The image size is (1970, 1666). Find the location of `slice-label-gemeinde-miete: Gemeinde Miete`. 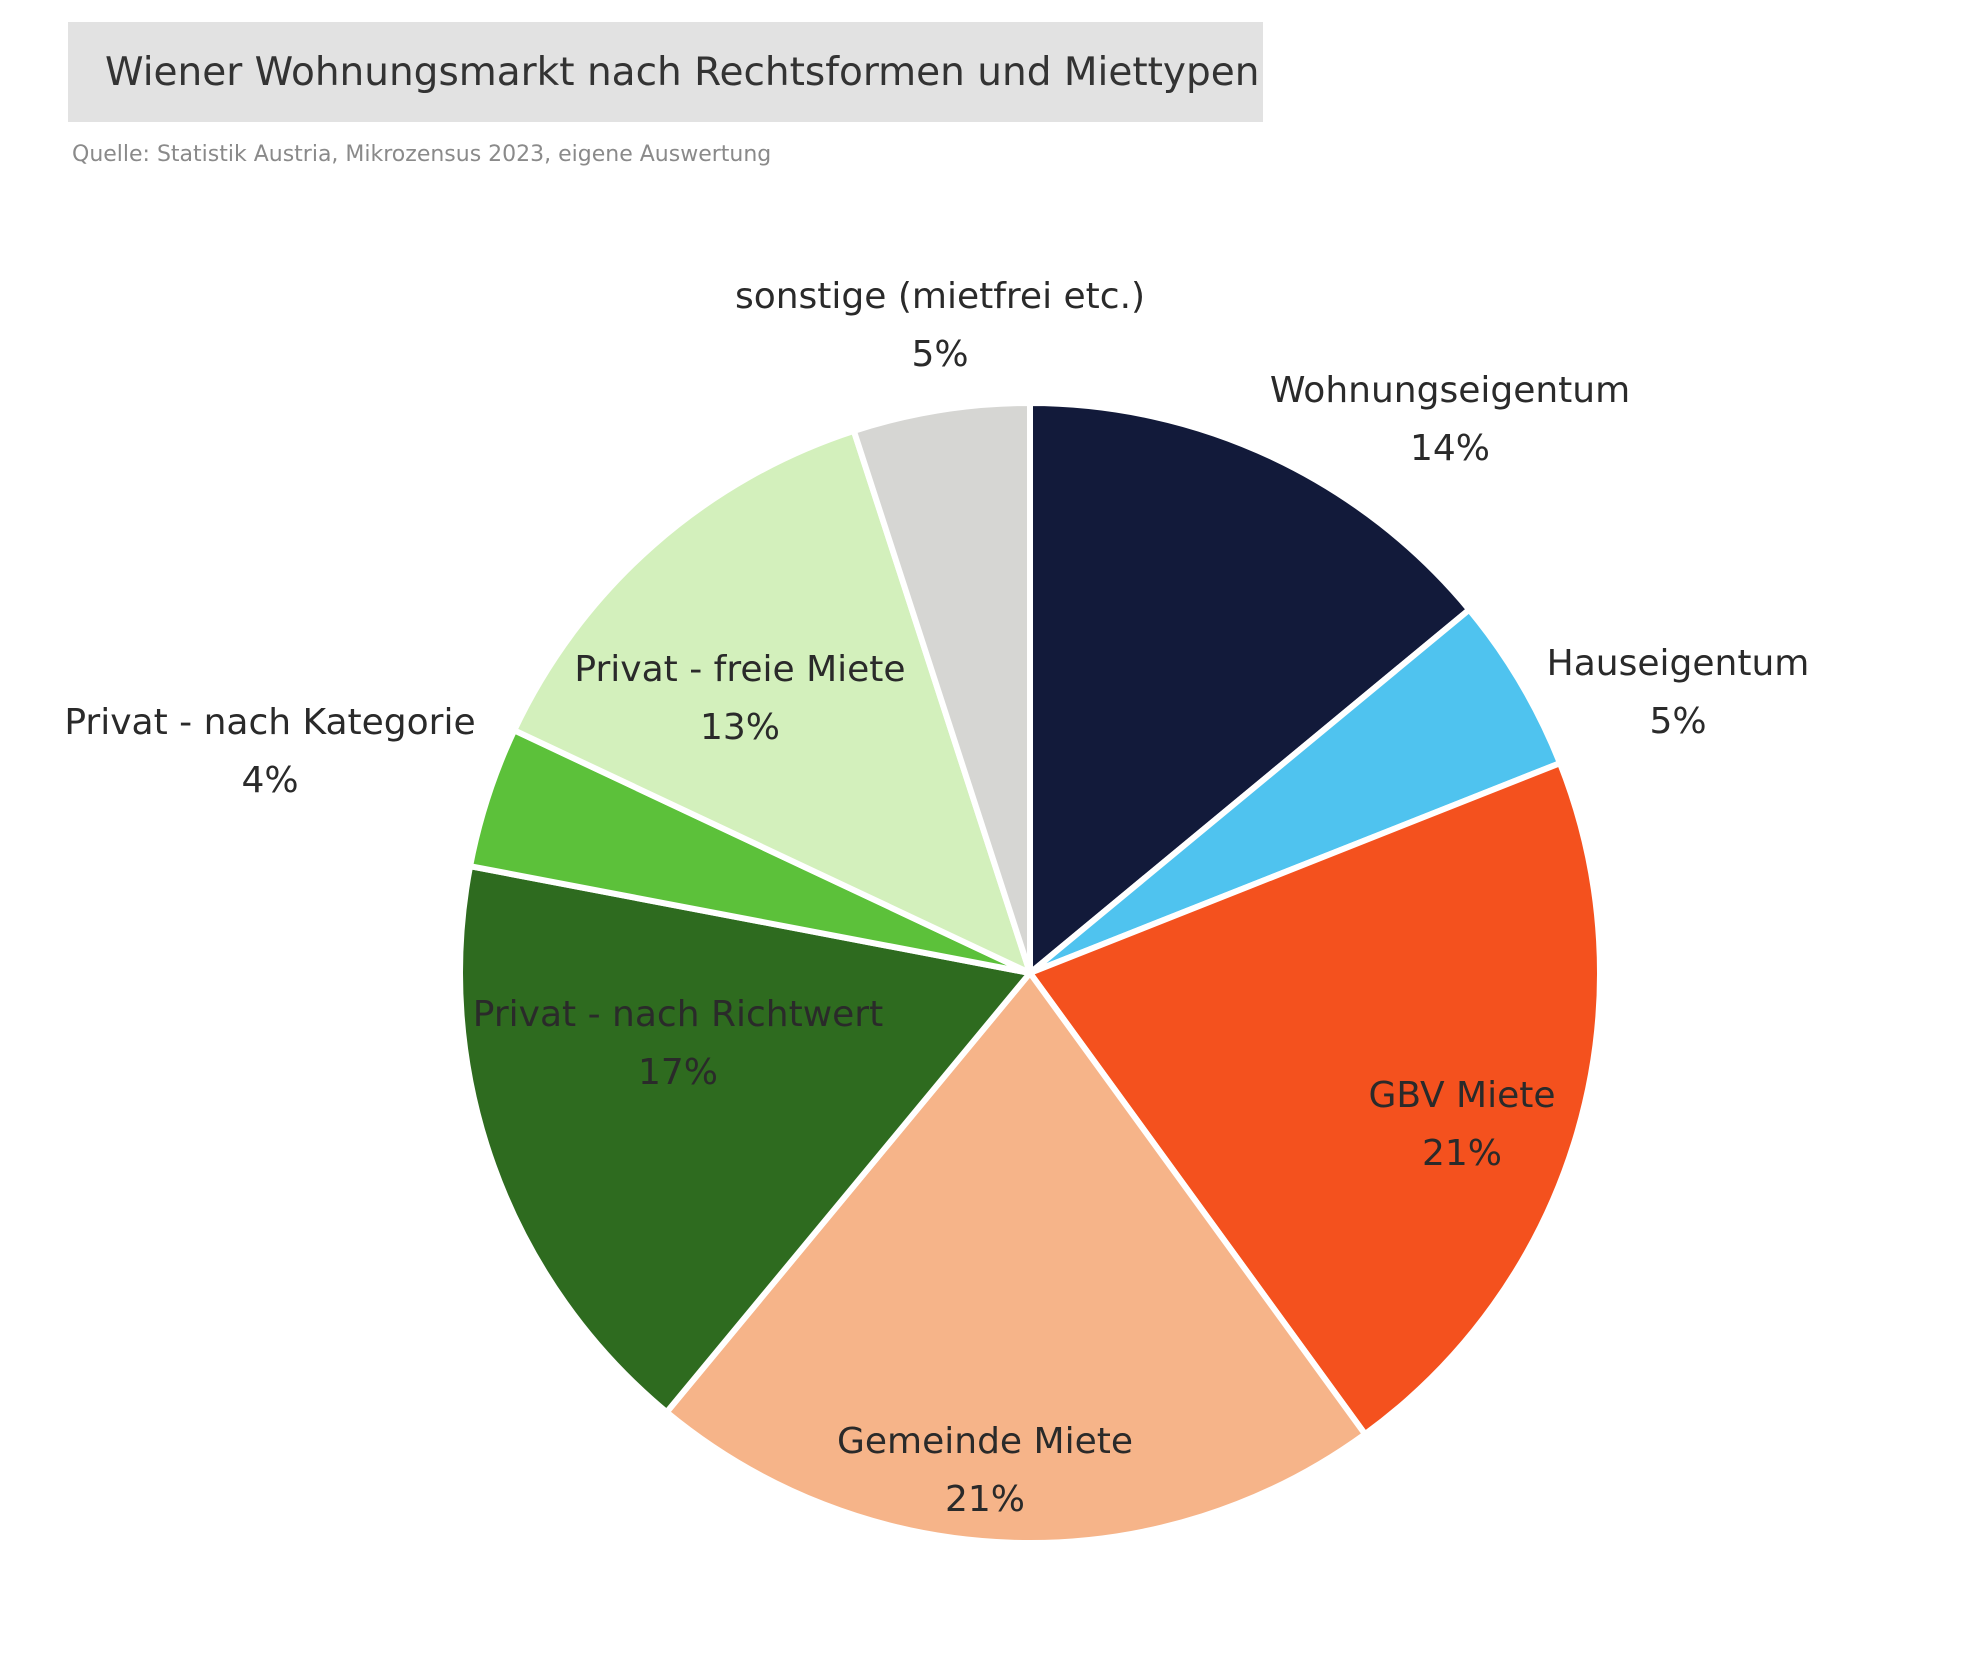

slice-label-gemeinde-miete: Gemeinde Miete is located at coordinates (985, 1441).